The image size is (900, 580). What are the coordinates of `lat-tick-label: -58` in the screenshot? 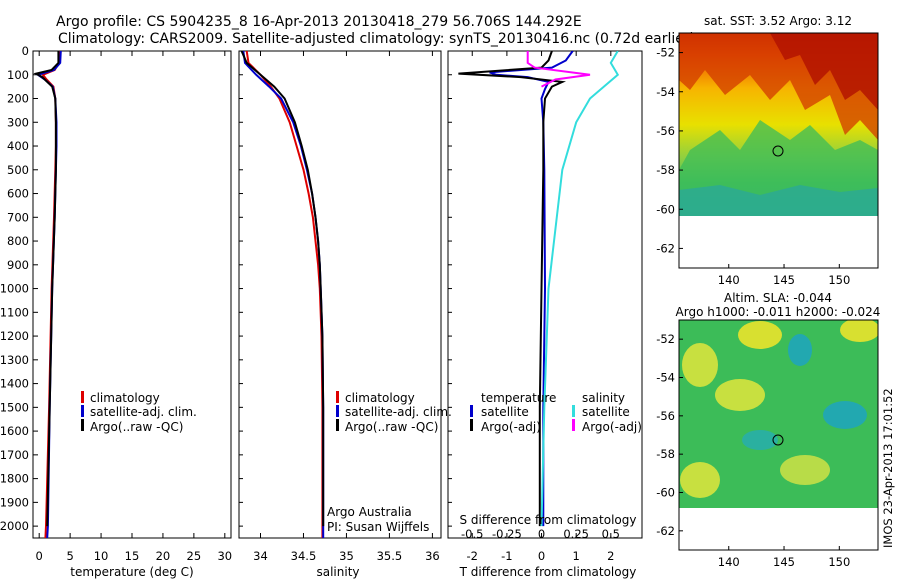 It's located at (665, 454).